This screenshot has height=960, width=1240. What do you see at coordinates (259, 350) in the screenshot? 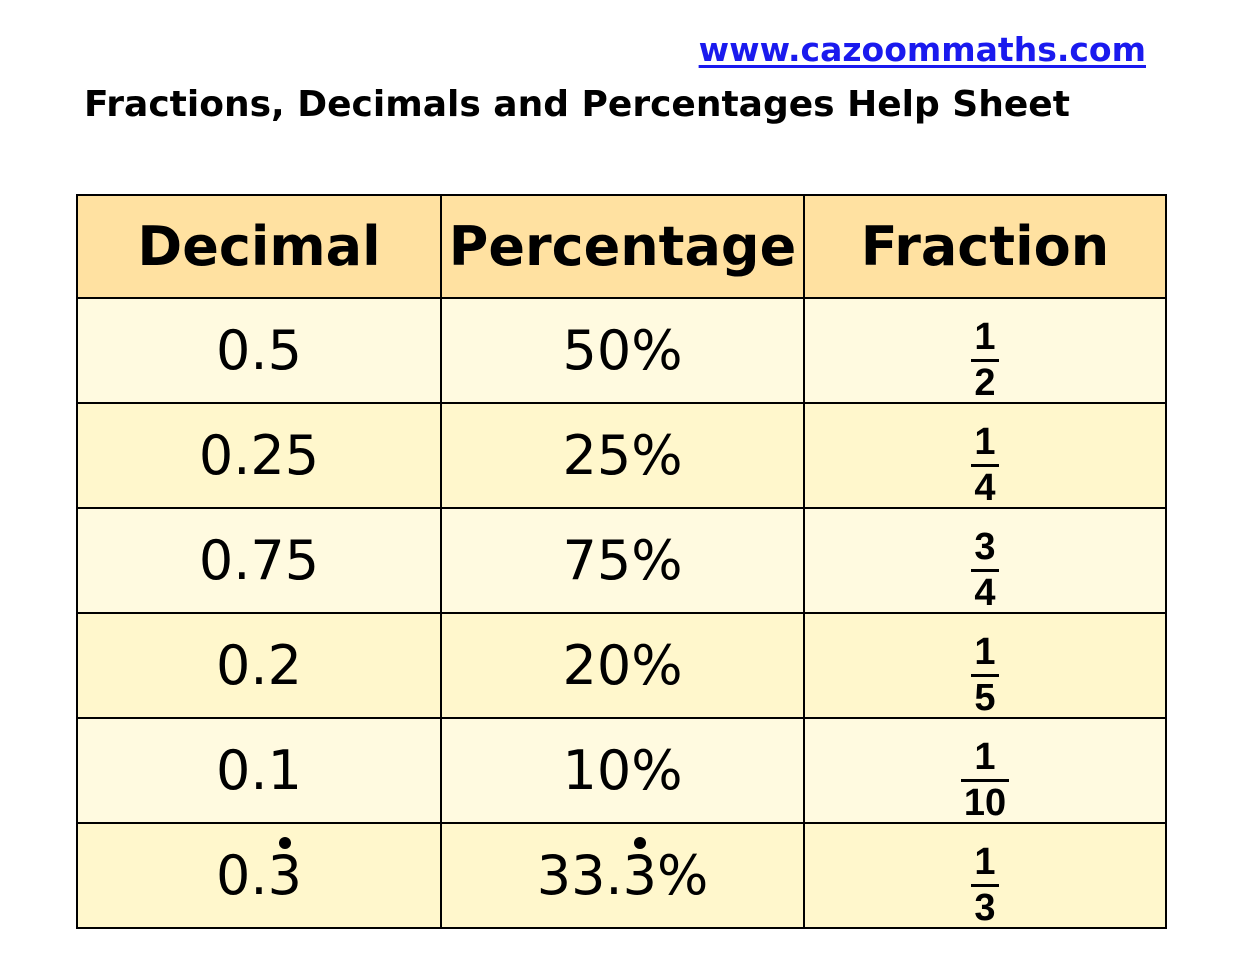
I see `decimal-cell: 0.5` at bounding box center [259, 350].